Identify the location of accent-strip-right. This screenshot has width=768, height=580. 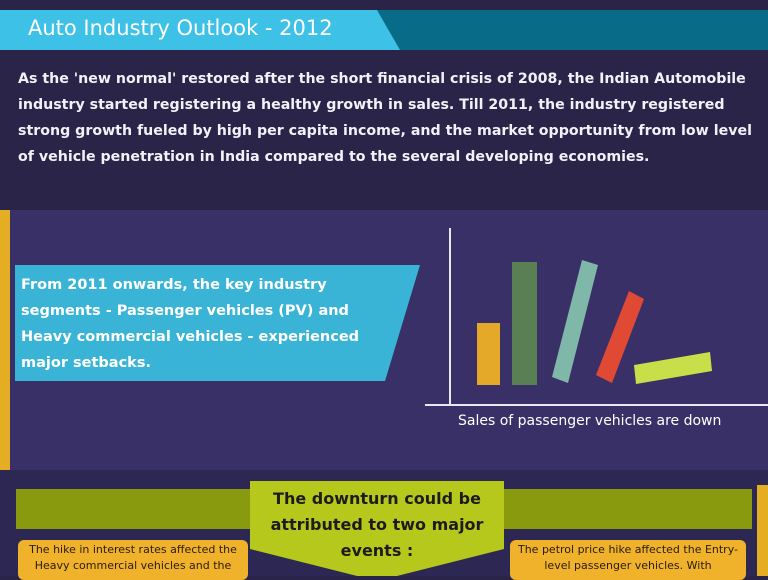
(762, 530).